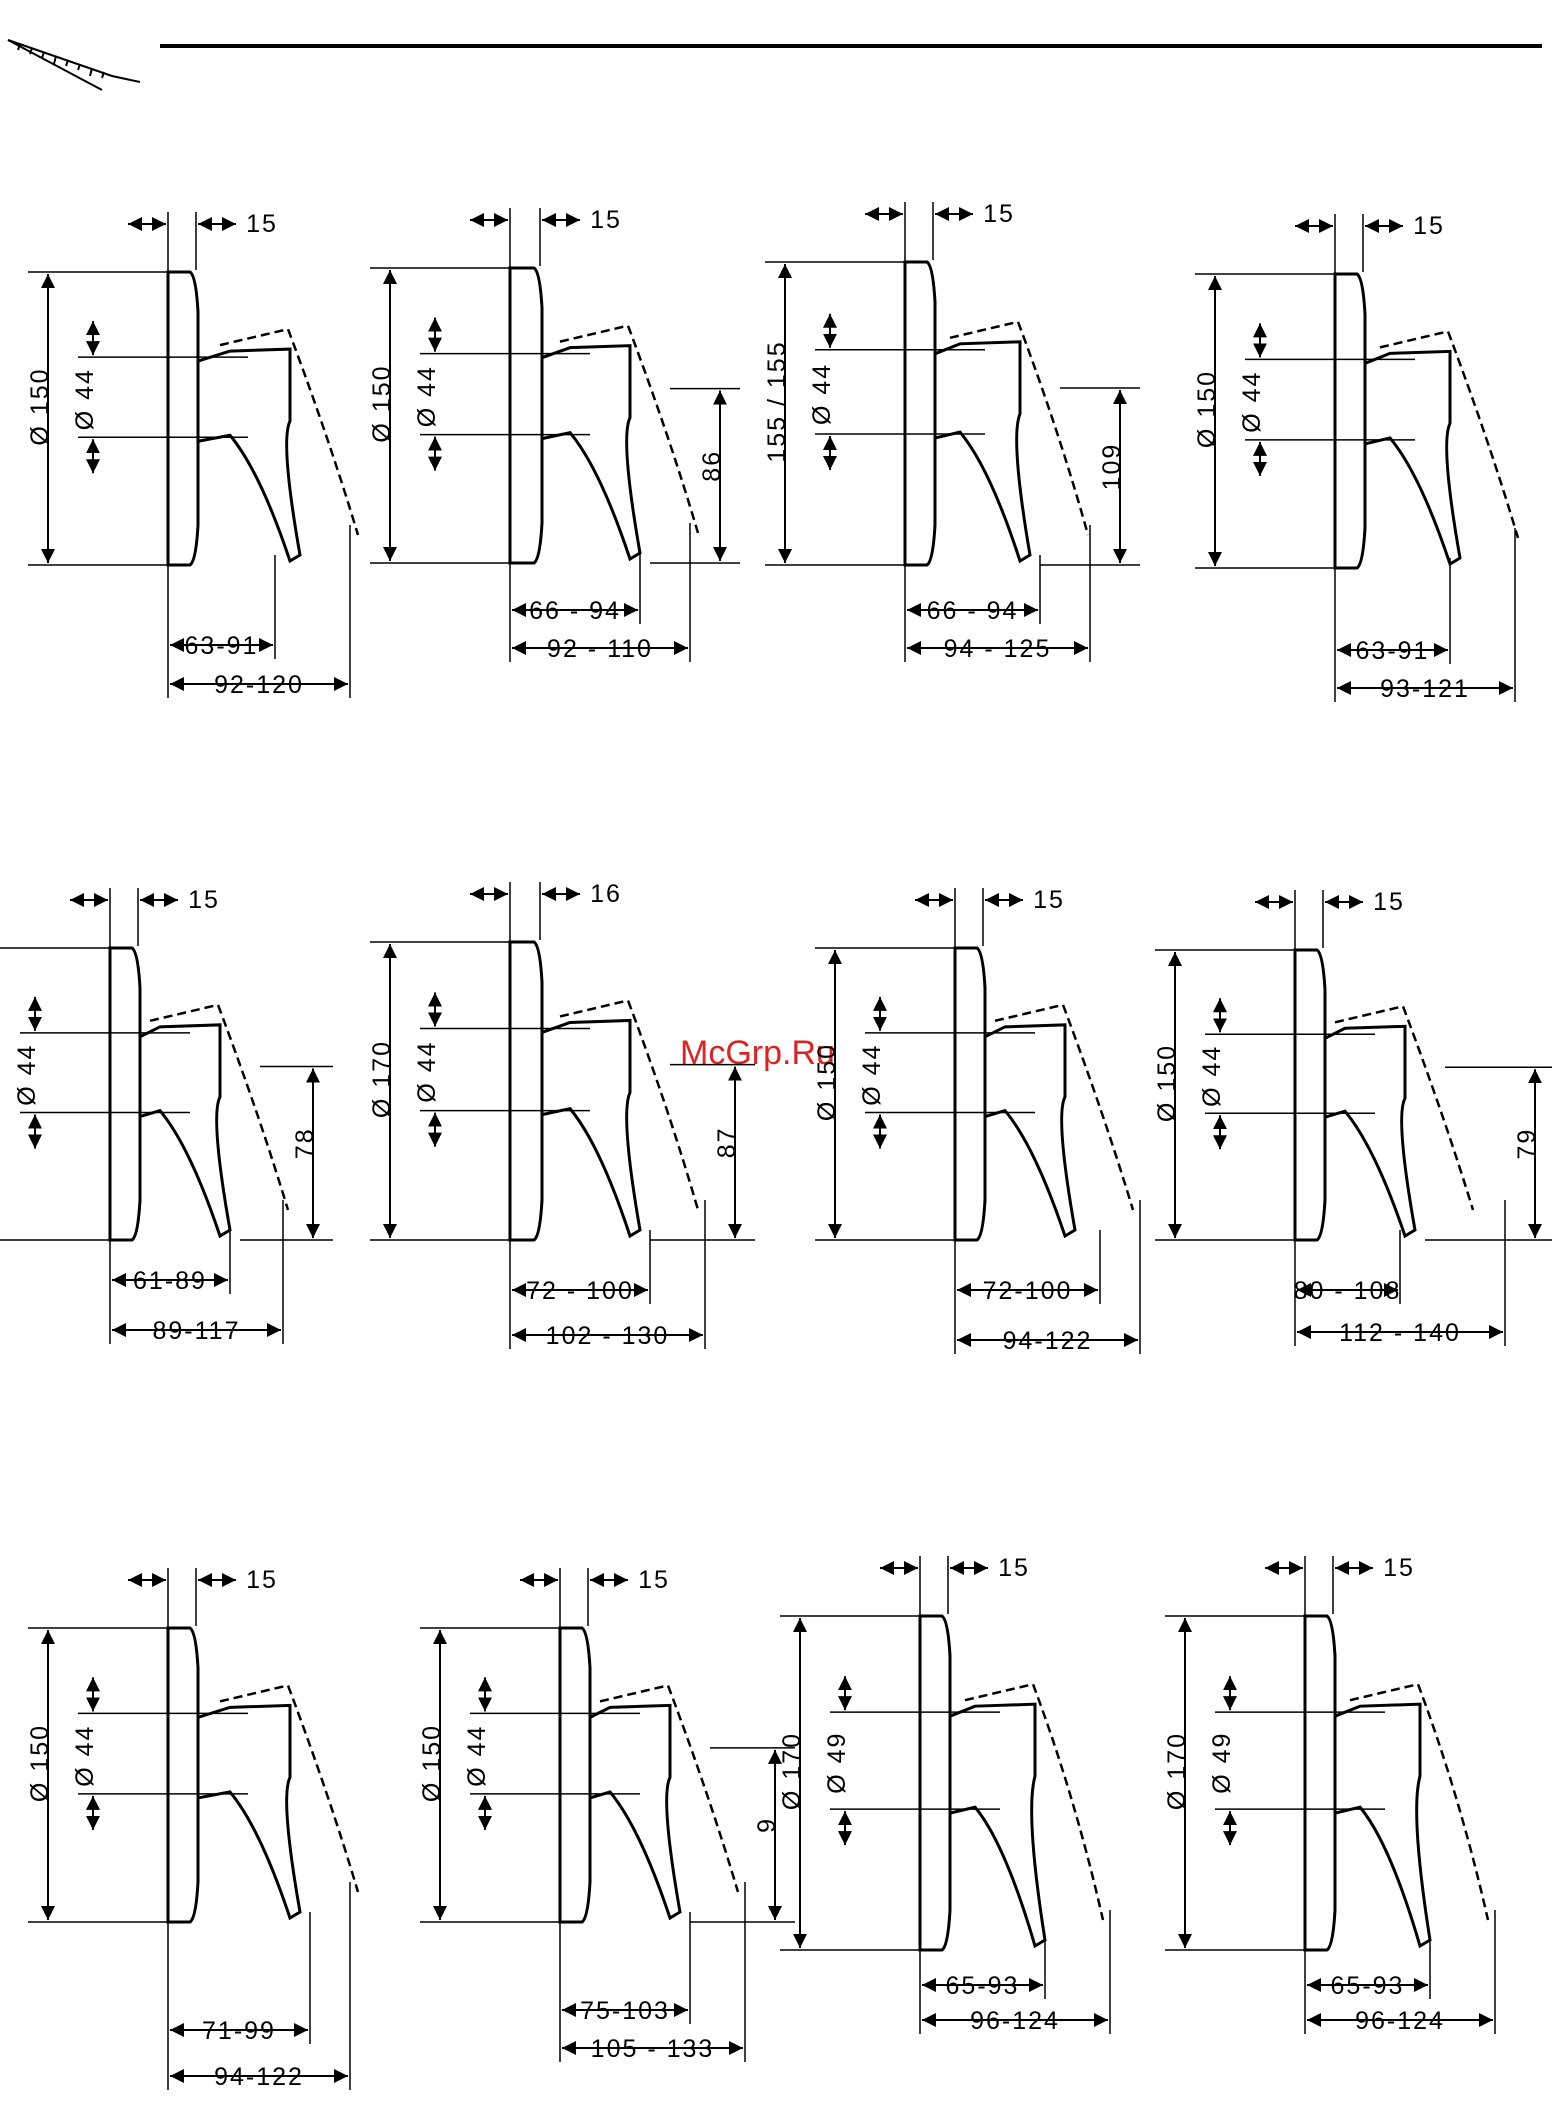 The width and height of the screenshot is (1552, 2104). What do you see at coordinates (259, 685) in the screenshot?
I see `projection-outer-label: 92-120` at bounding box center [259, 685].